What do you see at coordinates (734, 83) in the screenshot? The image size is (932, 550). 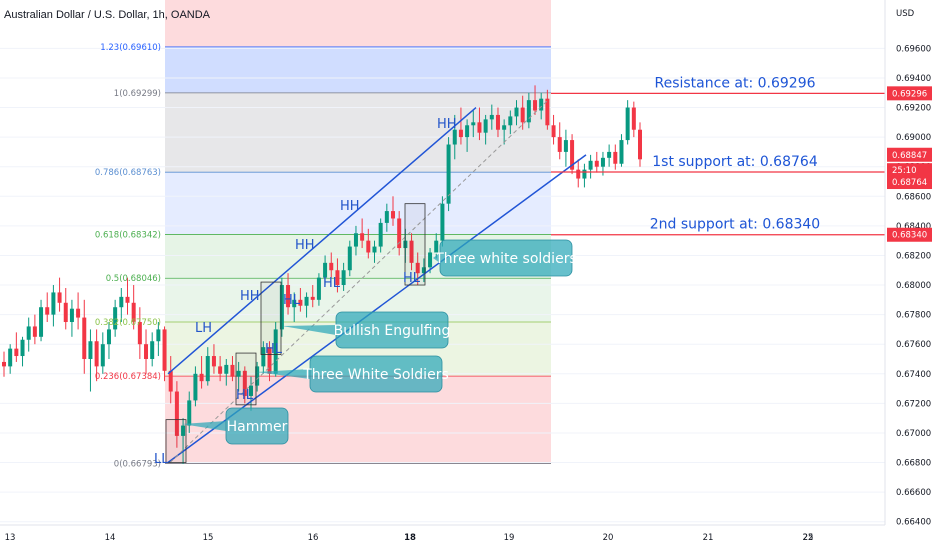 I see `level-annotation: Resistance at: 0.69296` at bounding box center [734, 83].